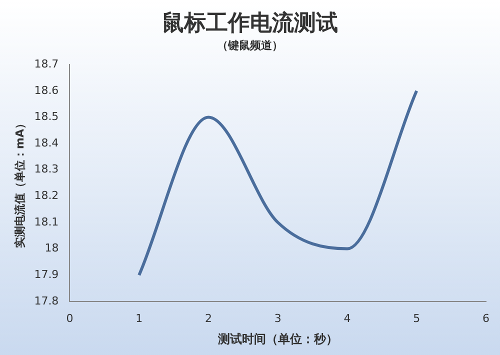  I want to click on x-tick-label: 0, so click(70, 318).